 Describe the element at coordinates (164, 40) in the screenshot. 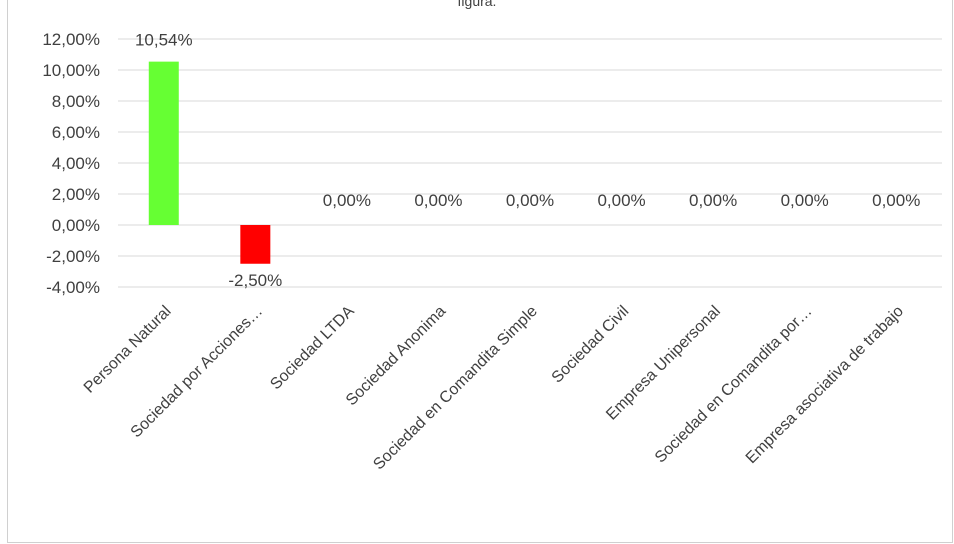

I see `data-label: 10,54%` at that location.